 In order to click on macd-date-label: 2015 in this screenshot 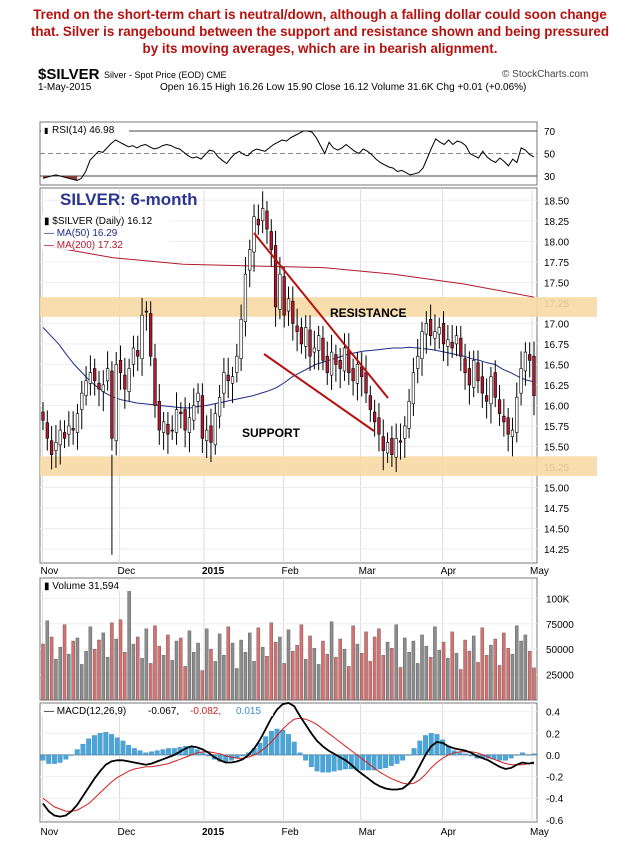, I will do `click(213, 832)`.